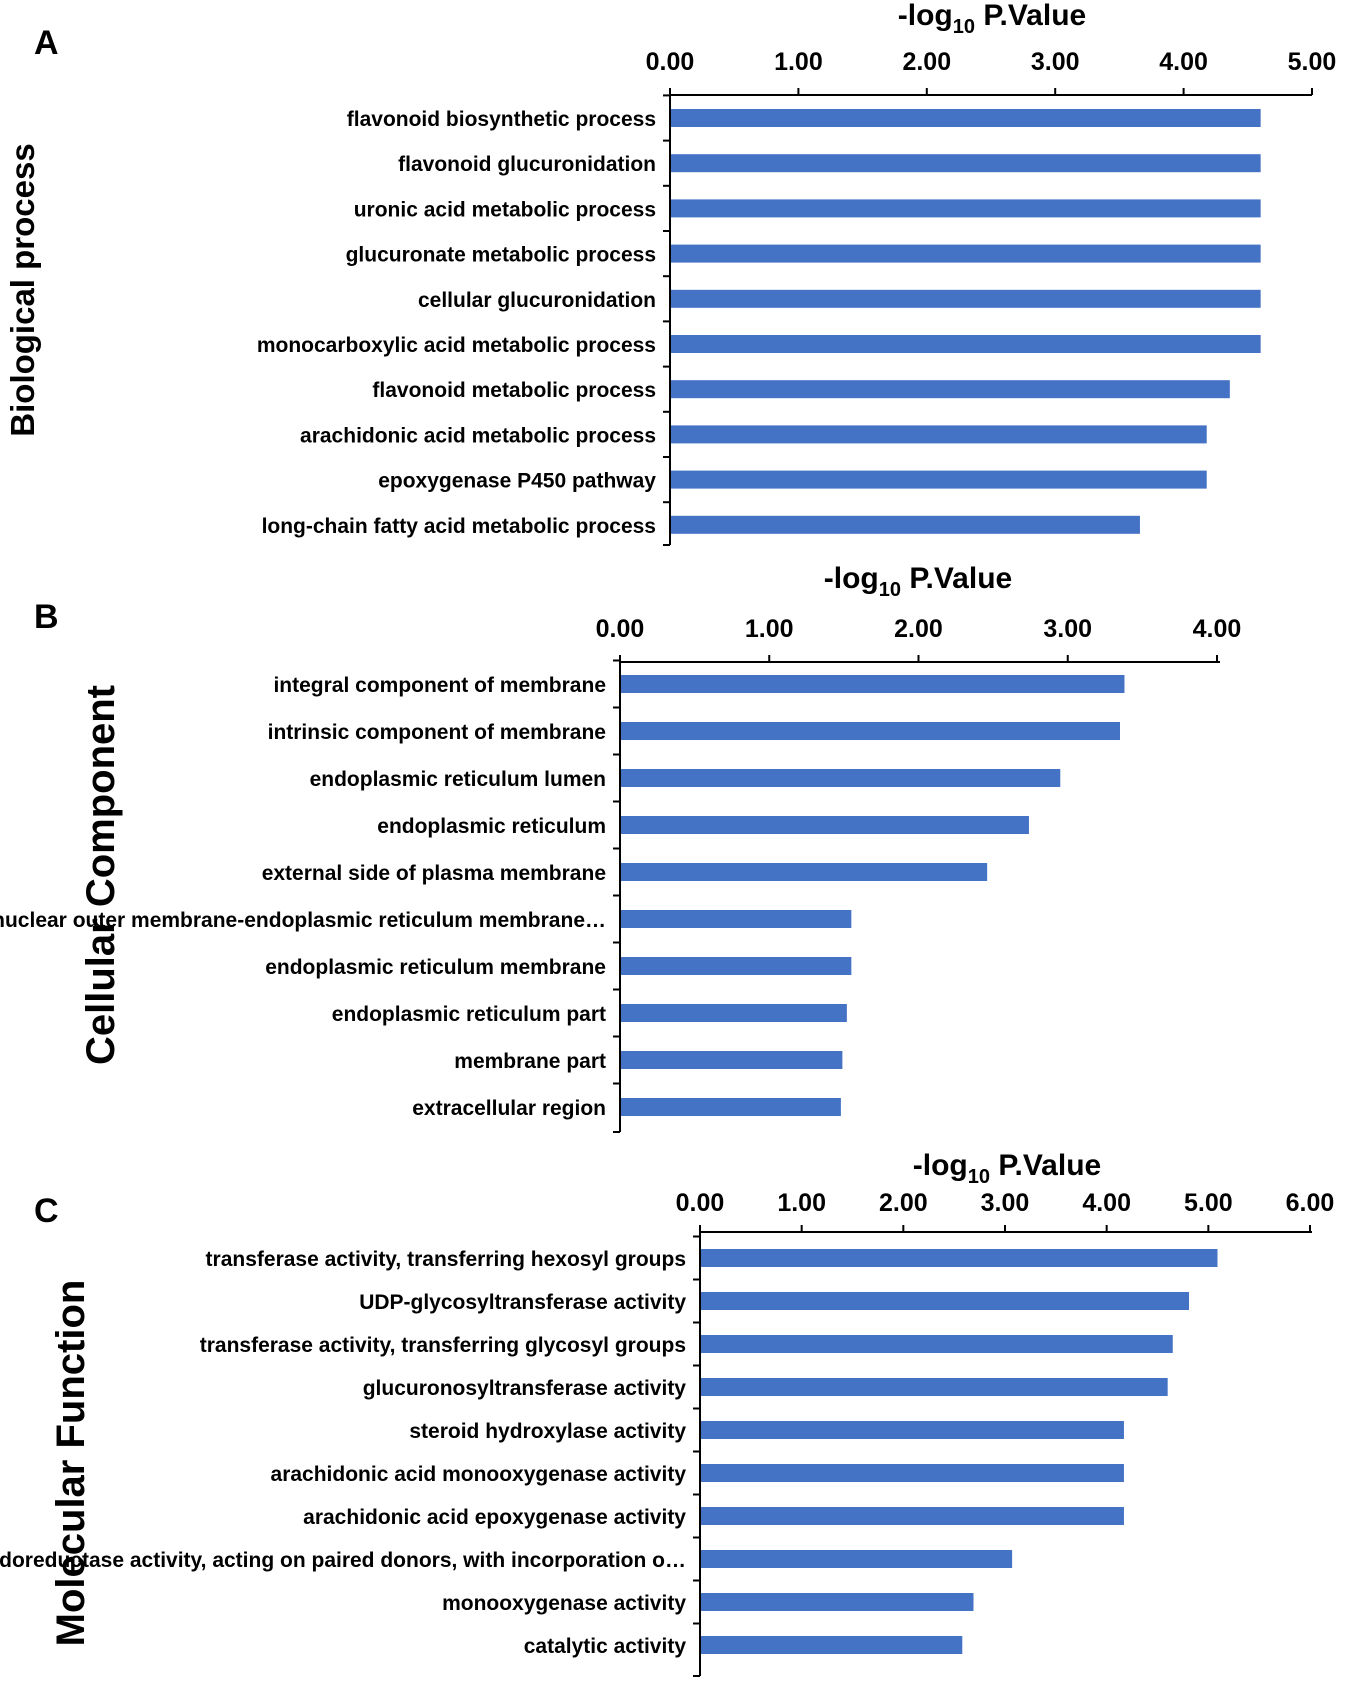 The image size is (1355, 1685). What do you see at coordinates (537, 300) in the screenshot?
I see `category-label: cellular glucuronidation` at bounding box center [537, 300].